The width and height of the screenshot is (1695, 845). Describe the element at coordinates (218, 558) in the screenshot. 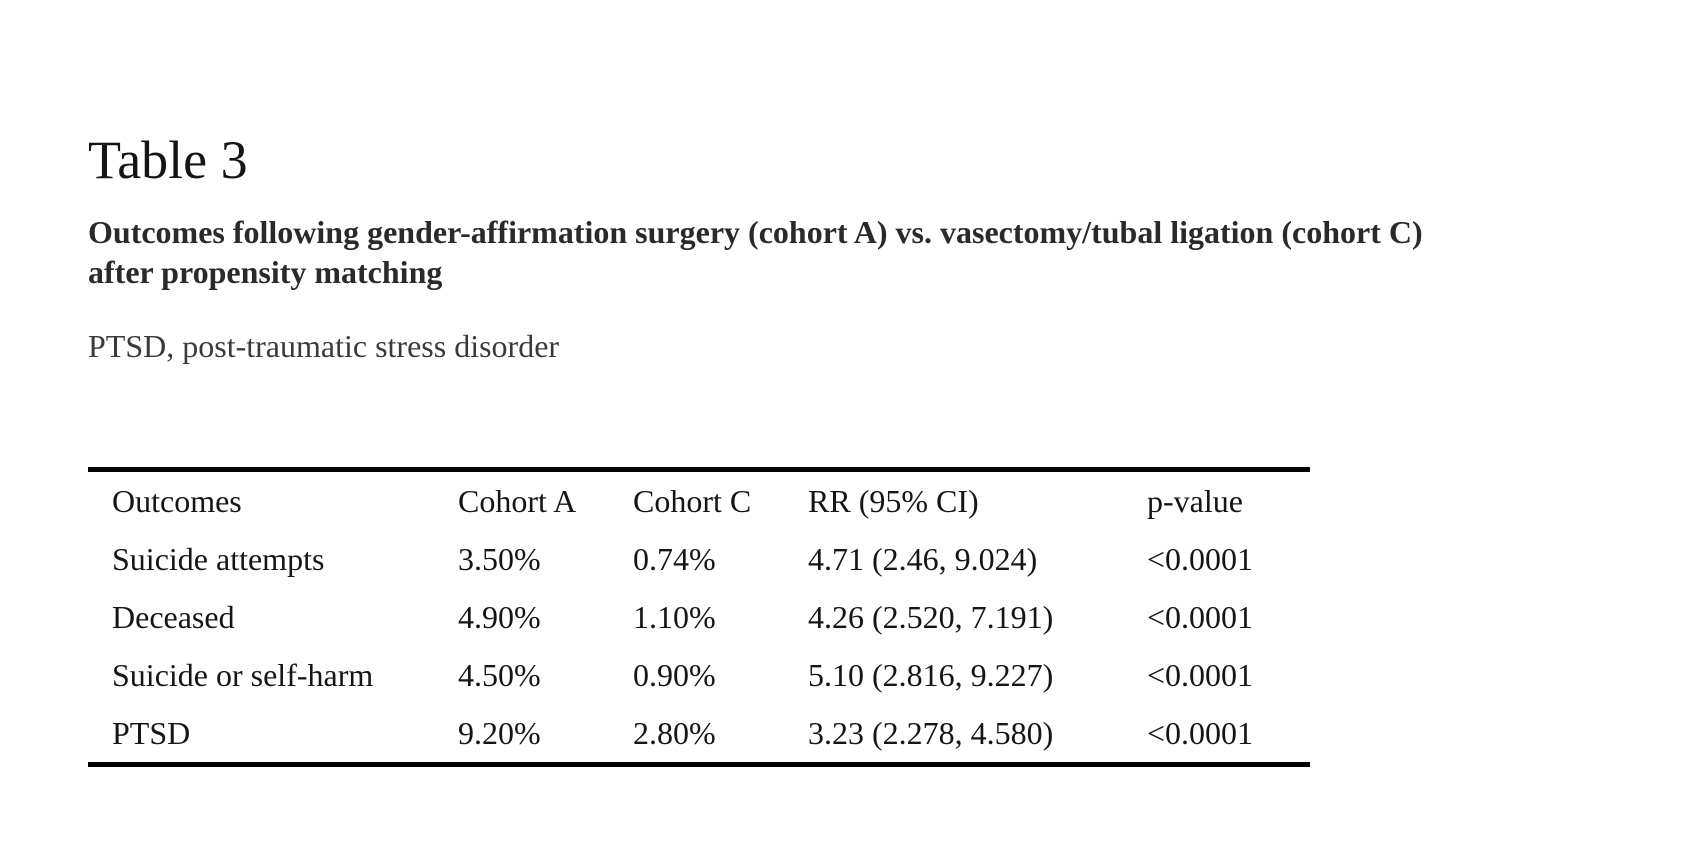

I see `cell-outcome: Suicide attempts` at that location.